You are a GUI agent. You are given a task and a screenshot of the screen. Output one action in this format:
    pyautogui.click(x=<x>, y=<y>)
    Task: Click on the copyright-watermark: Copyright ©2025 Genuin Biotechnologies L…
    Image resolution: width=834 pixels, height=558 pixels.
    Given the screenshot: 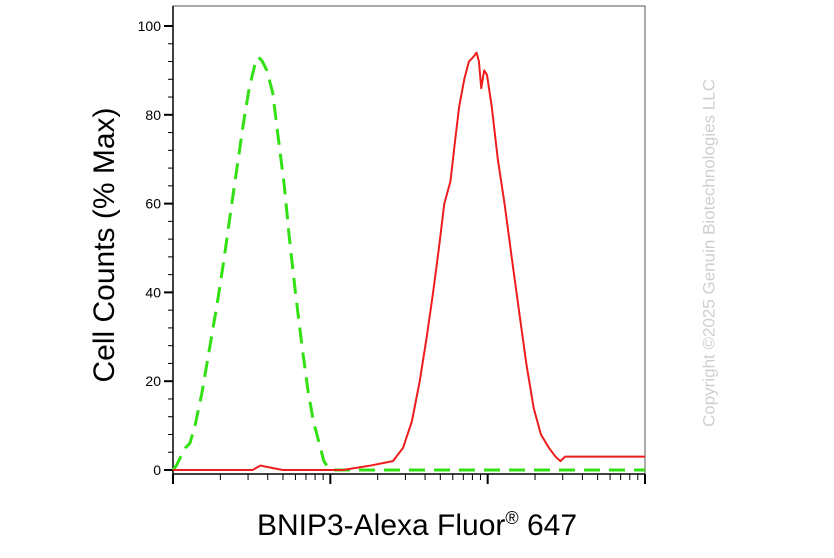 What is the action you would take?
    pyautogui.click(x=708, y=253)
    